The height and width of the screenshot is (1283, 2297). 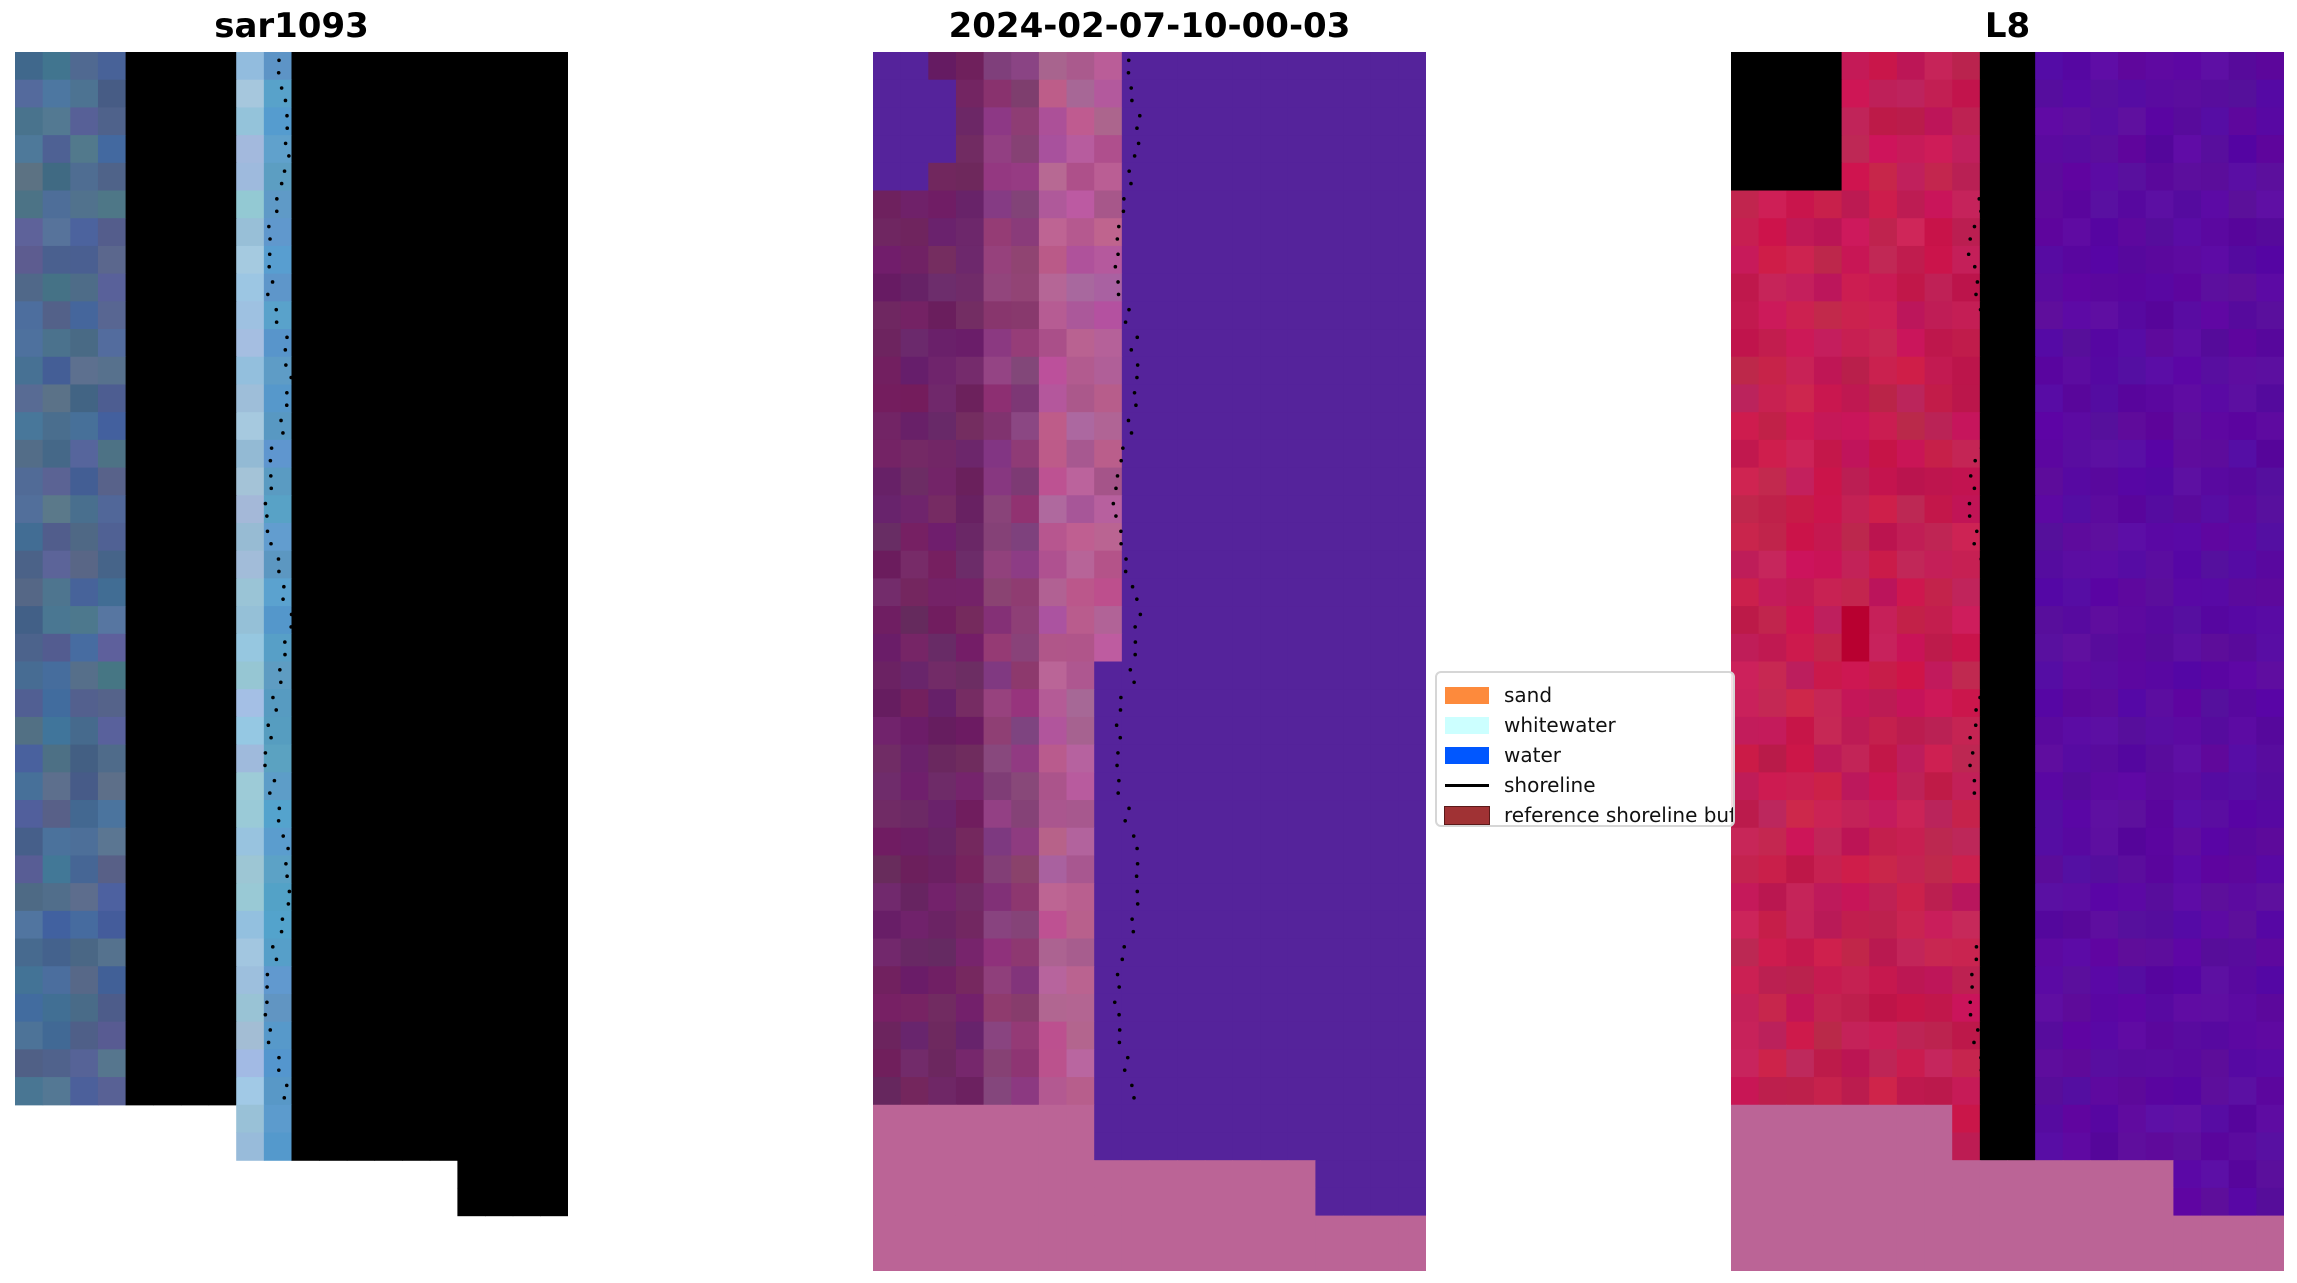 What do you see at coordinates (1560, 725) in the screenshot?
I see `legend-label-whitewater: whitewater` at bounding box center [1560, 725].